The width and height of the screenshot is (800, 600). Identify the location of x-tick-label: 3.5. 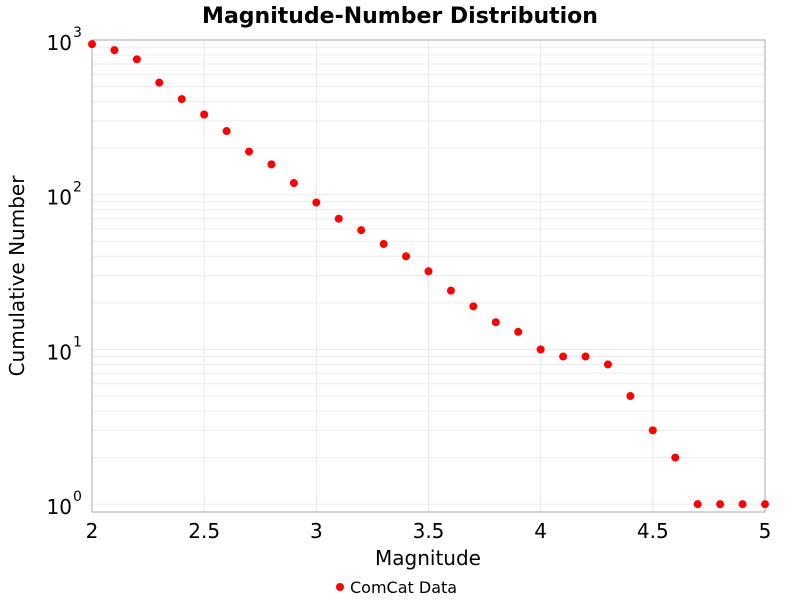
(429, 531).